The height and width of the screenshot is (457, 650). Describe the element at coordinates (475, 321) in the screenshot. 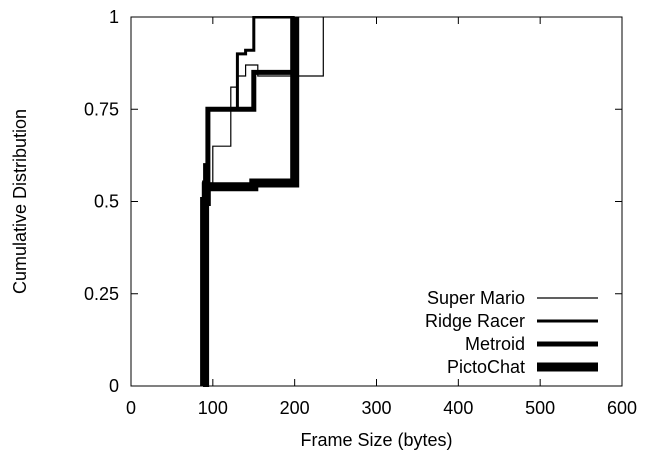

I see `legend-label: Ridge Racer` at that location.